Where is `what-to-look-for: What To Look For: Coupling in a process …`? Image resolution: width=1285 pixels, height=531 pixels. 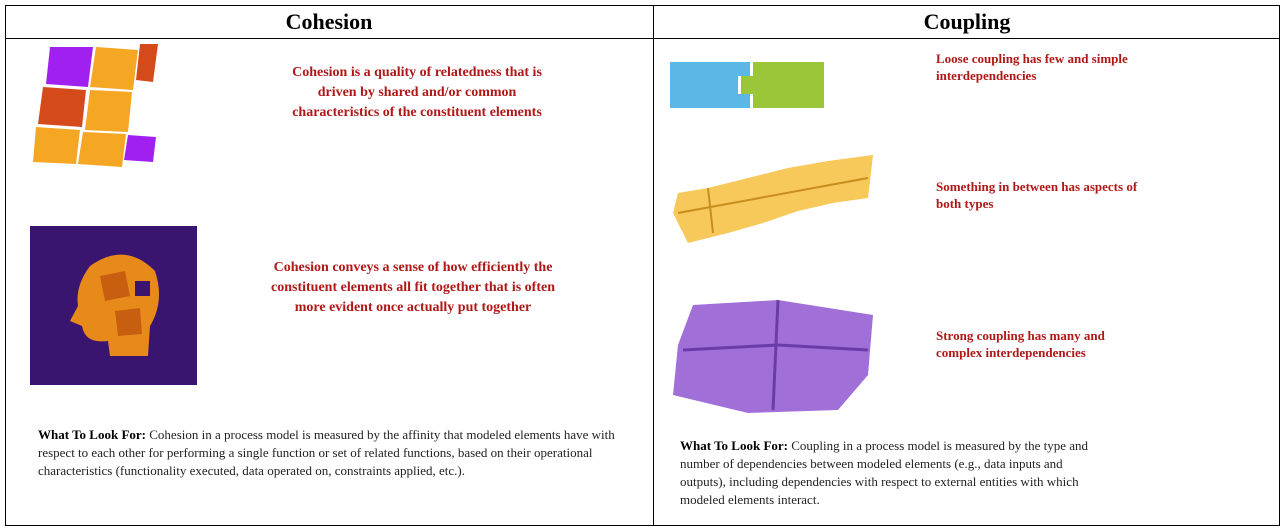 what-to-look-for: What To Look For: Coupling in a process … is located at coordinates (890, 473).